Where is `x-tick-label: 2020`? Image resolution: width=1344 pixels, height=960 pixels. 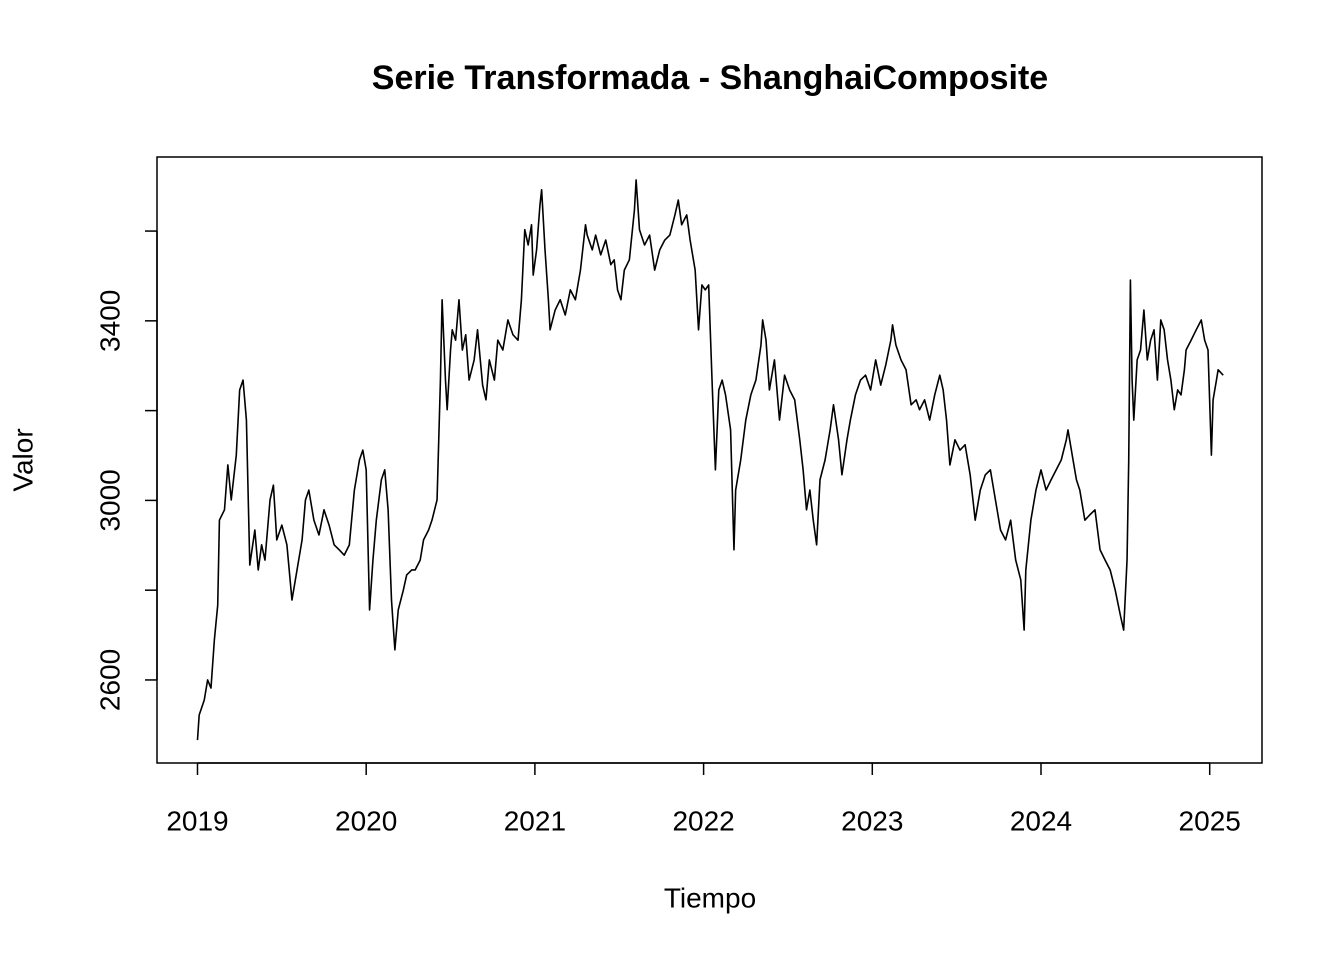 x-tick-label: 2020 is located at coordinates (366, 820).